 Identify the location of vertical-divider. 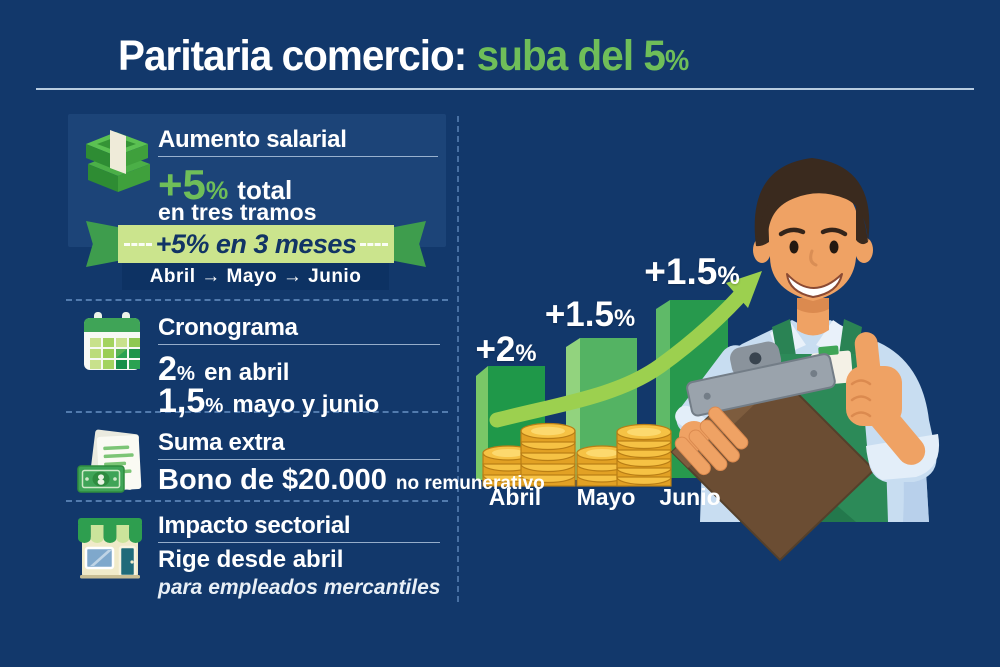
(458, 359).